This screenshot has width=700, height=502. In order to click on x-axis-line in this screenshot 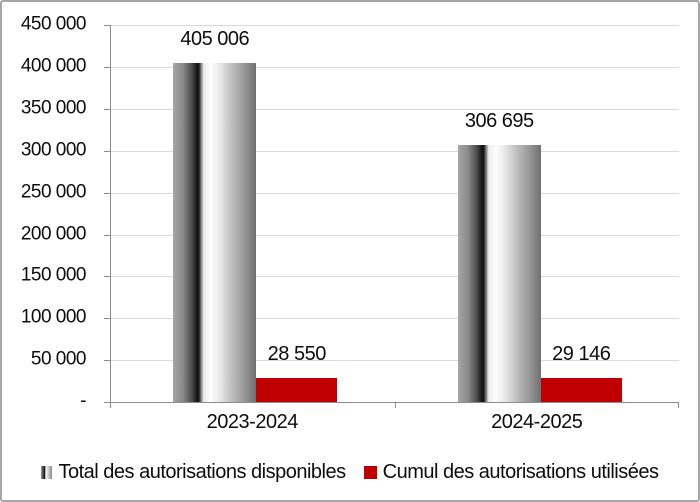, I will do `click(391, 402)`.